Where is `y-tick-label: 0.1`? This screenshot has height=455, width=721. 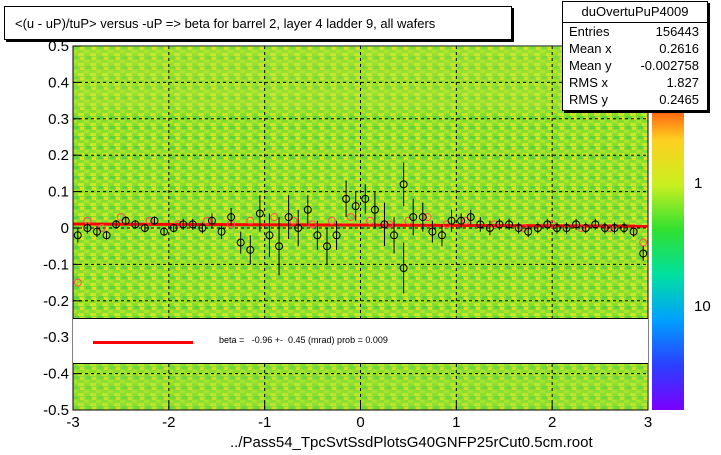 y-tick-label: 0.1 is located at coordinates (58, 192).